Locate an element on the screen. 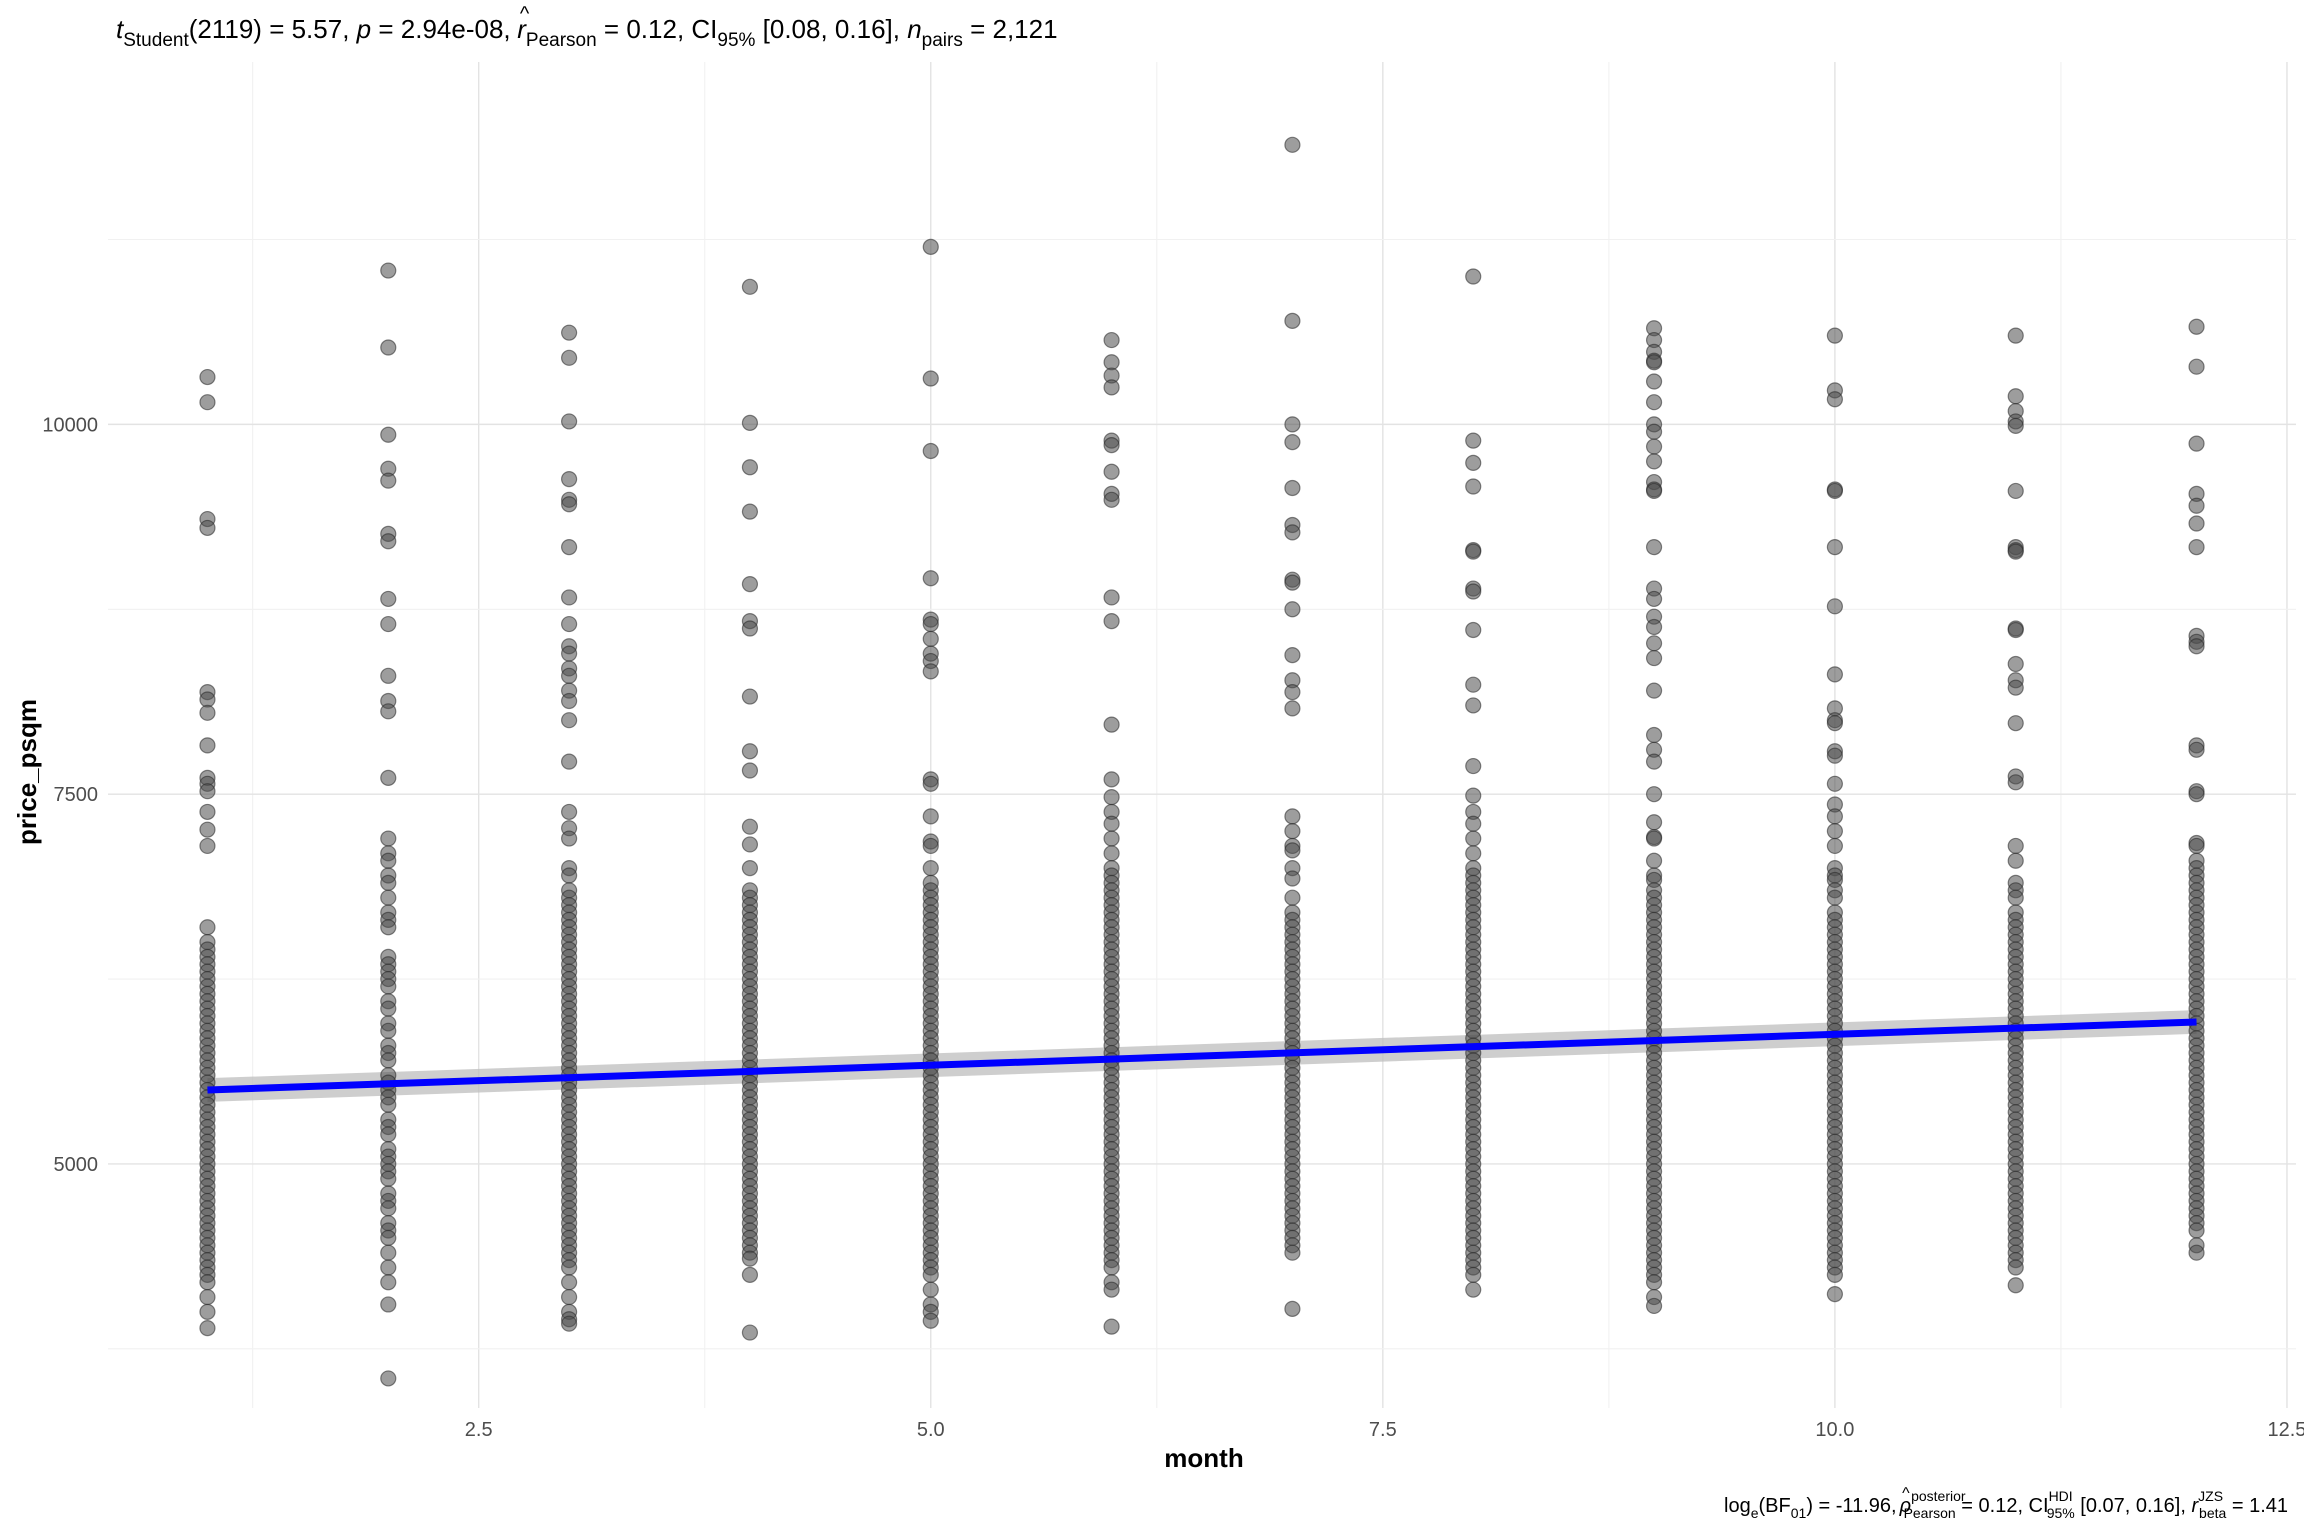 Image resolution: width=2304 pixels, height=1536 pixels. x-tick-label: 2.5 is located at coordinates (479, 1430).